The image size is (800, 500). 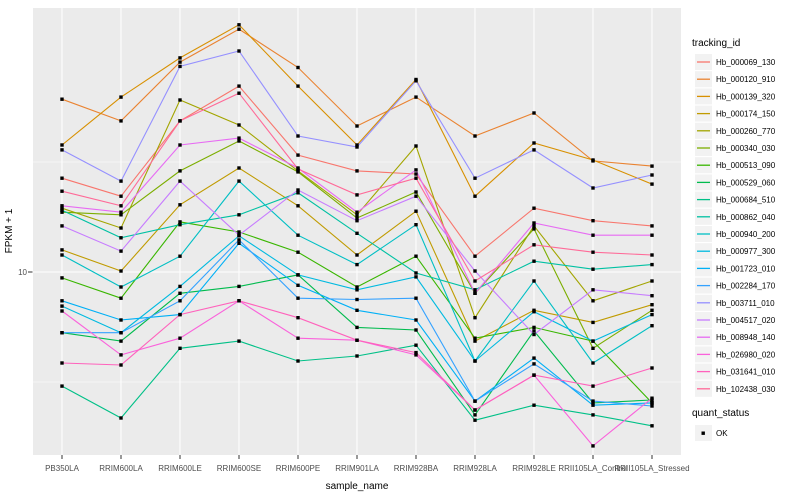 I want to click on x-tick-label: RRIM600LA, so click(x=121, y=468).